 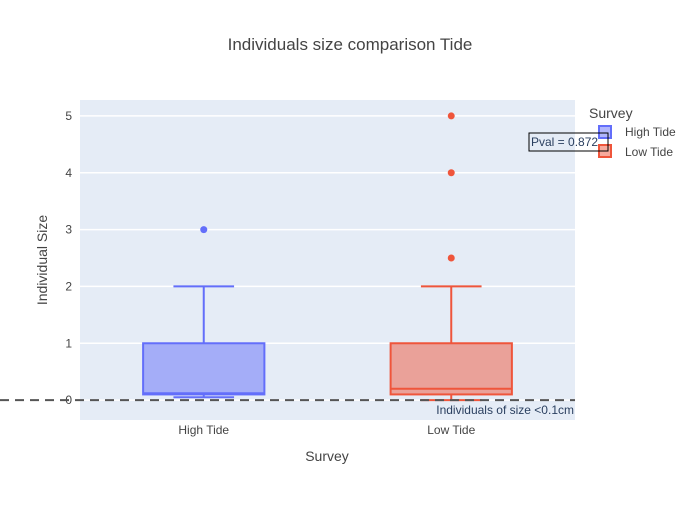 I want to click on legend-entry-high-tide: High Tide, so click(x=650, y=132).